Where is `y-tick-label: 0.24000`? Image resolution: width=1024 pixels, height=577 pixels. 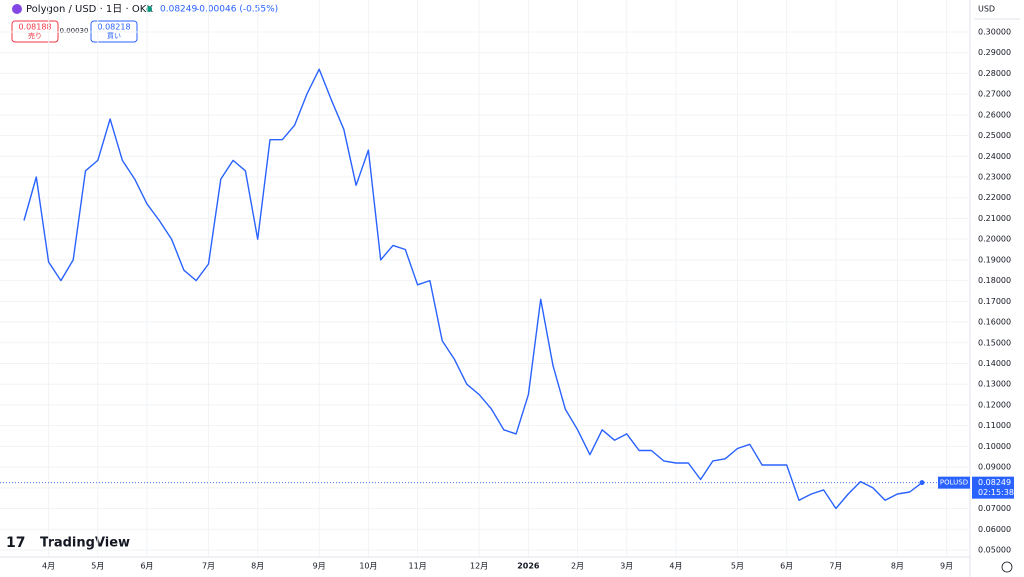 y-tick-label: 0.24000 is located at coordinates (994, 156).